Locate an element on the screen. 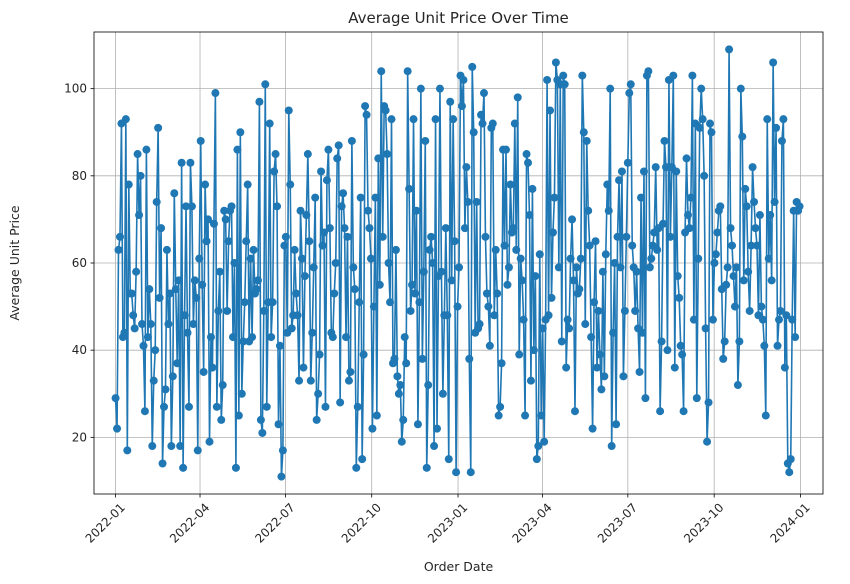 Image resolution: width=850 pixels, height=584 pixels. x-axis-label: Order Date is located at coordinates (459, 566).